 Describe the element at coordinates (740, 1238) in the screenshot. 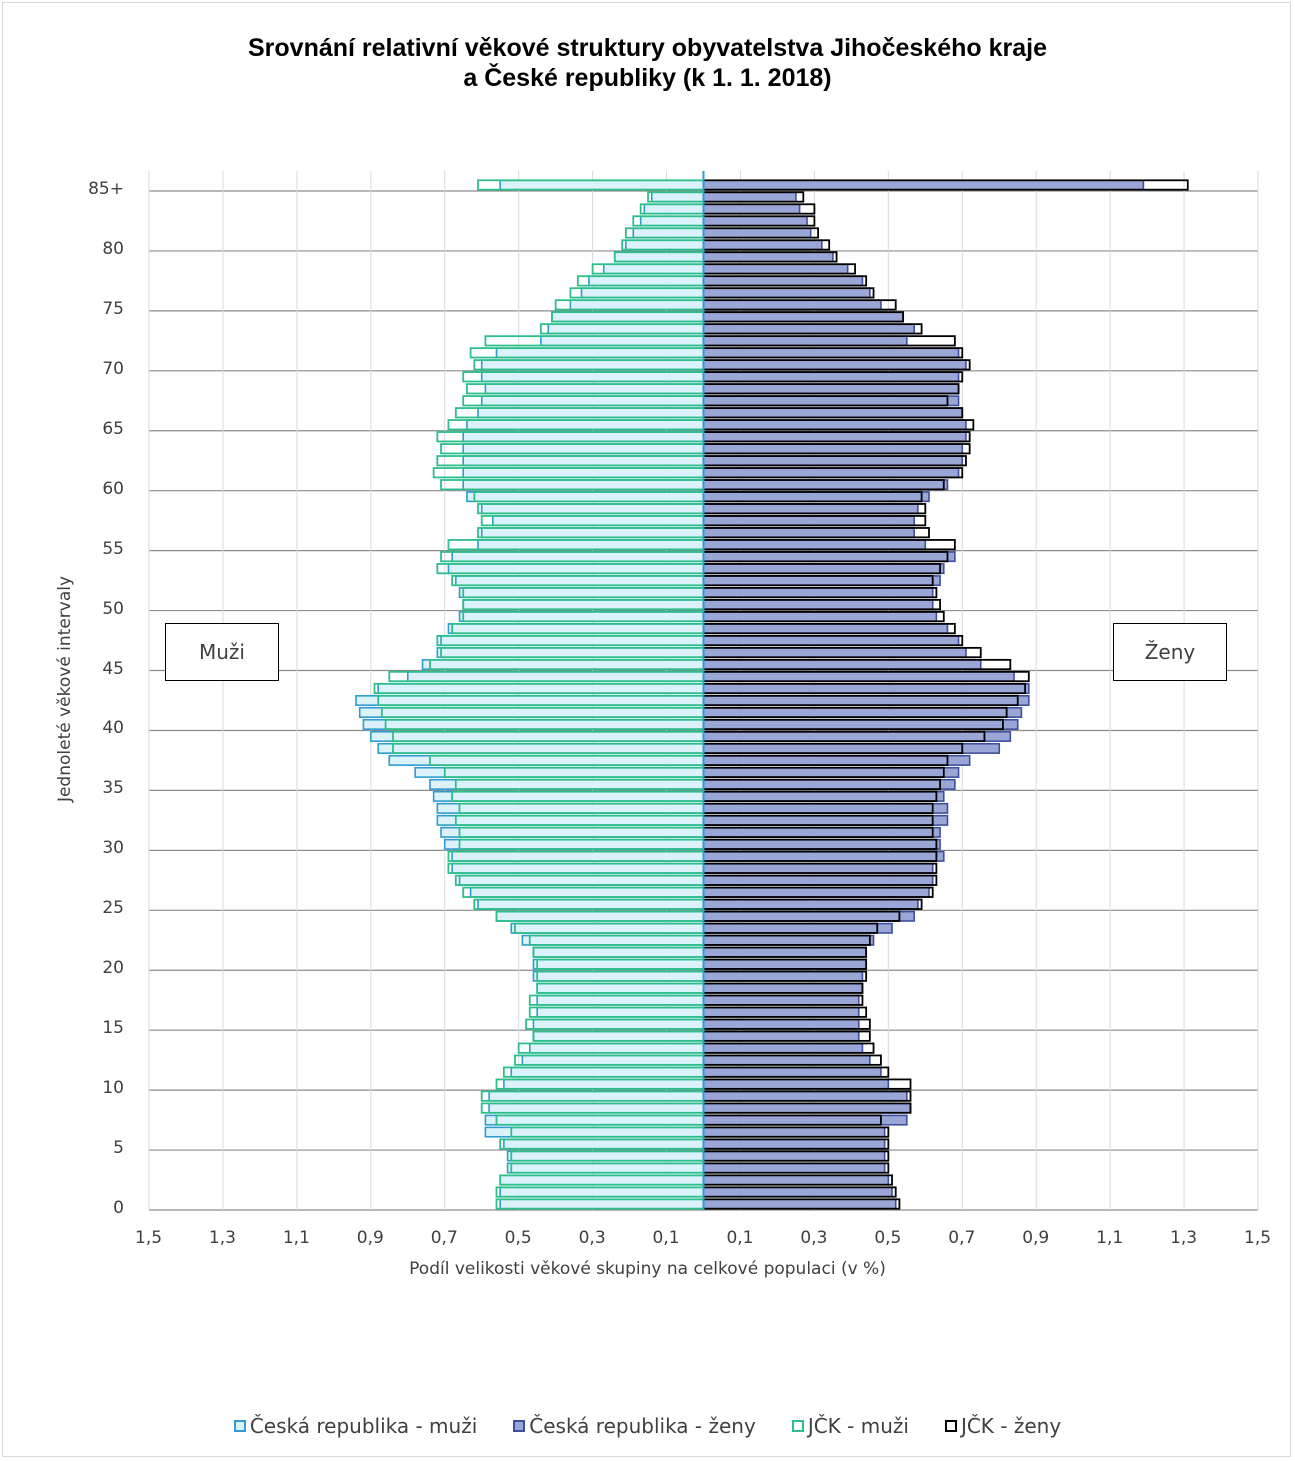

I see `x-tick-label: 0,1` at that location.